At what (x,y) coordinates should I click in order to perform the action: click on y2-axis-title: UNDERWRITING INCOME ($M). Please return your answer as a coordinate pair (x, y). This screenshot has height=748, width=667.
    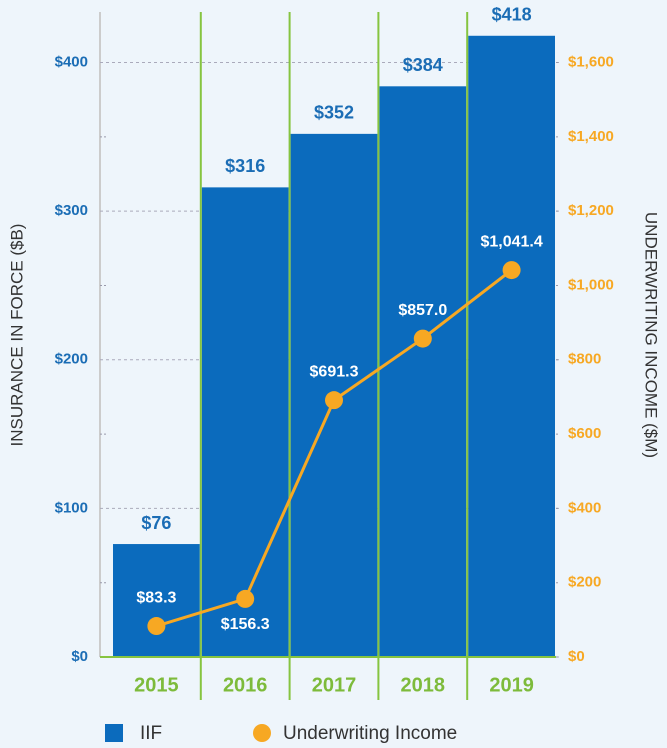
    Looking at the image, I should click on (651, 335).